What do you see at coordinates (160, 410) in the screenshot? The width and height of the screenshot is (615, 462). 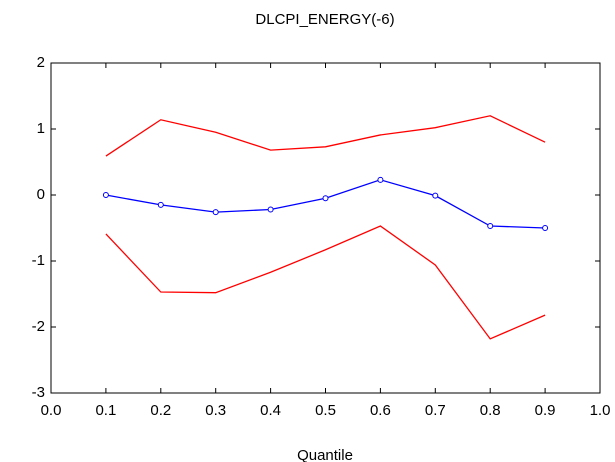 I see `x-tick-label: 0.2` at bounding box center [160, 410].